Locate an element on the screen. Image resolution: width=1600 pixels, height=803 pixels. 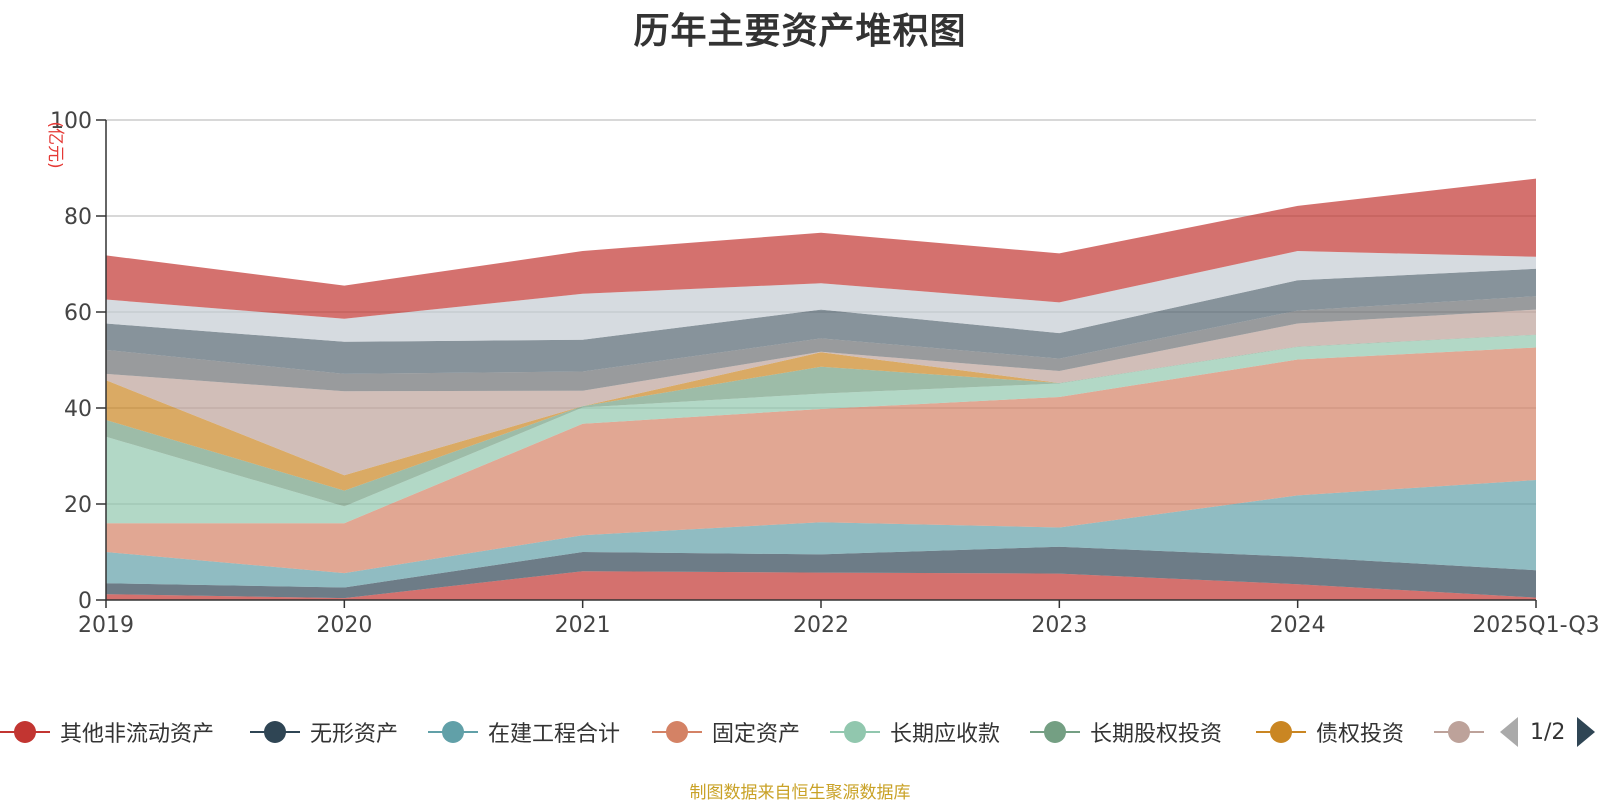
y-tick-label: 60 is located at coordinates (78, 313).